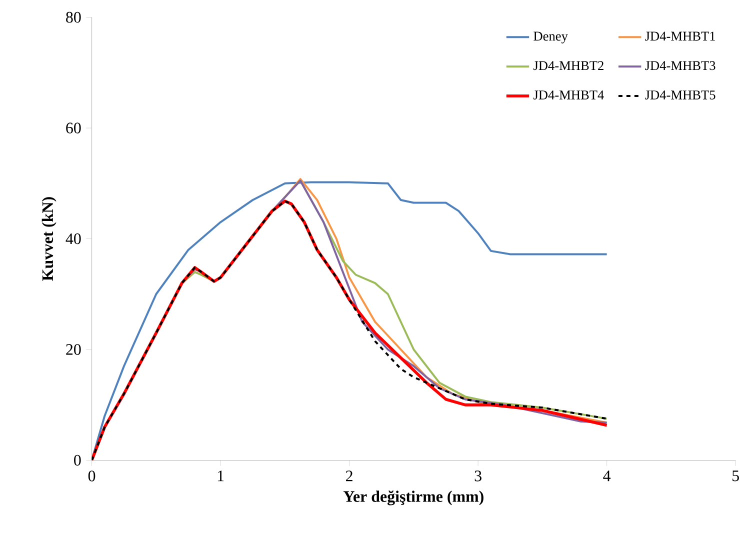  Describe the element at coordinates (73, 17) in the screenshot. I see `y-tick-label: 80` at that location.